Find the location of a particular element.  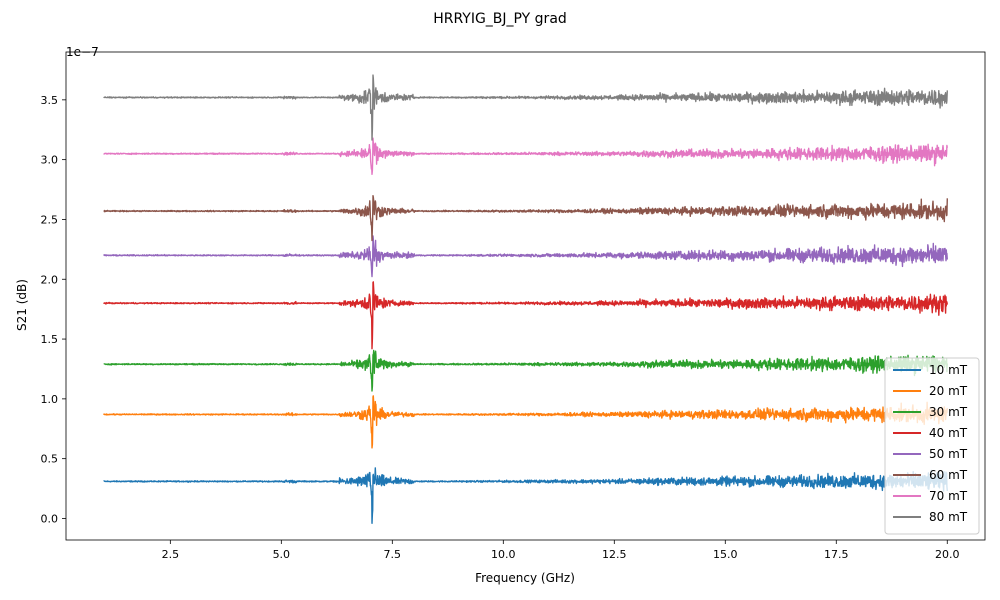

x-tick-label: 7.5 is located at coordinates (393, 554).